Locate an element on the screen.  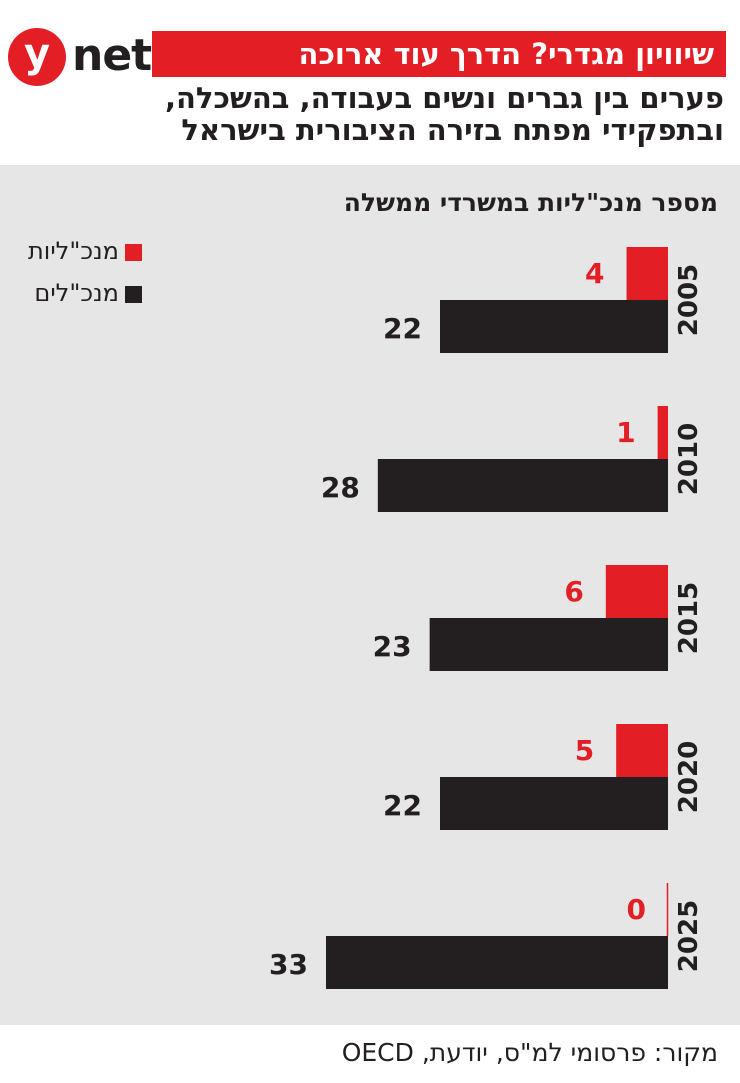
legend-item-men: מנכ"לים is located at coordinates (85, 293).